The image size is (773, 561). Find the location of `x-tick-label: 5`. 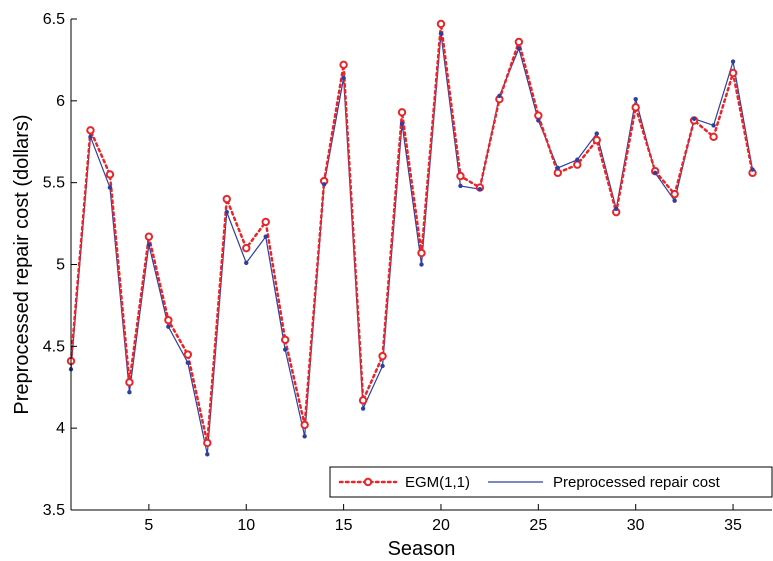

x-tick-label: 5 is located at coordinates (148, 525).